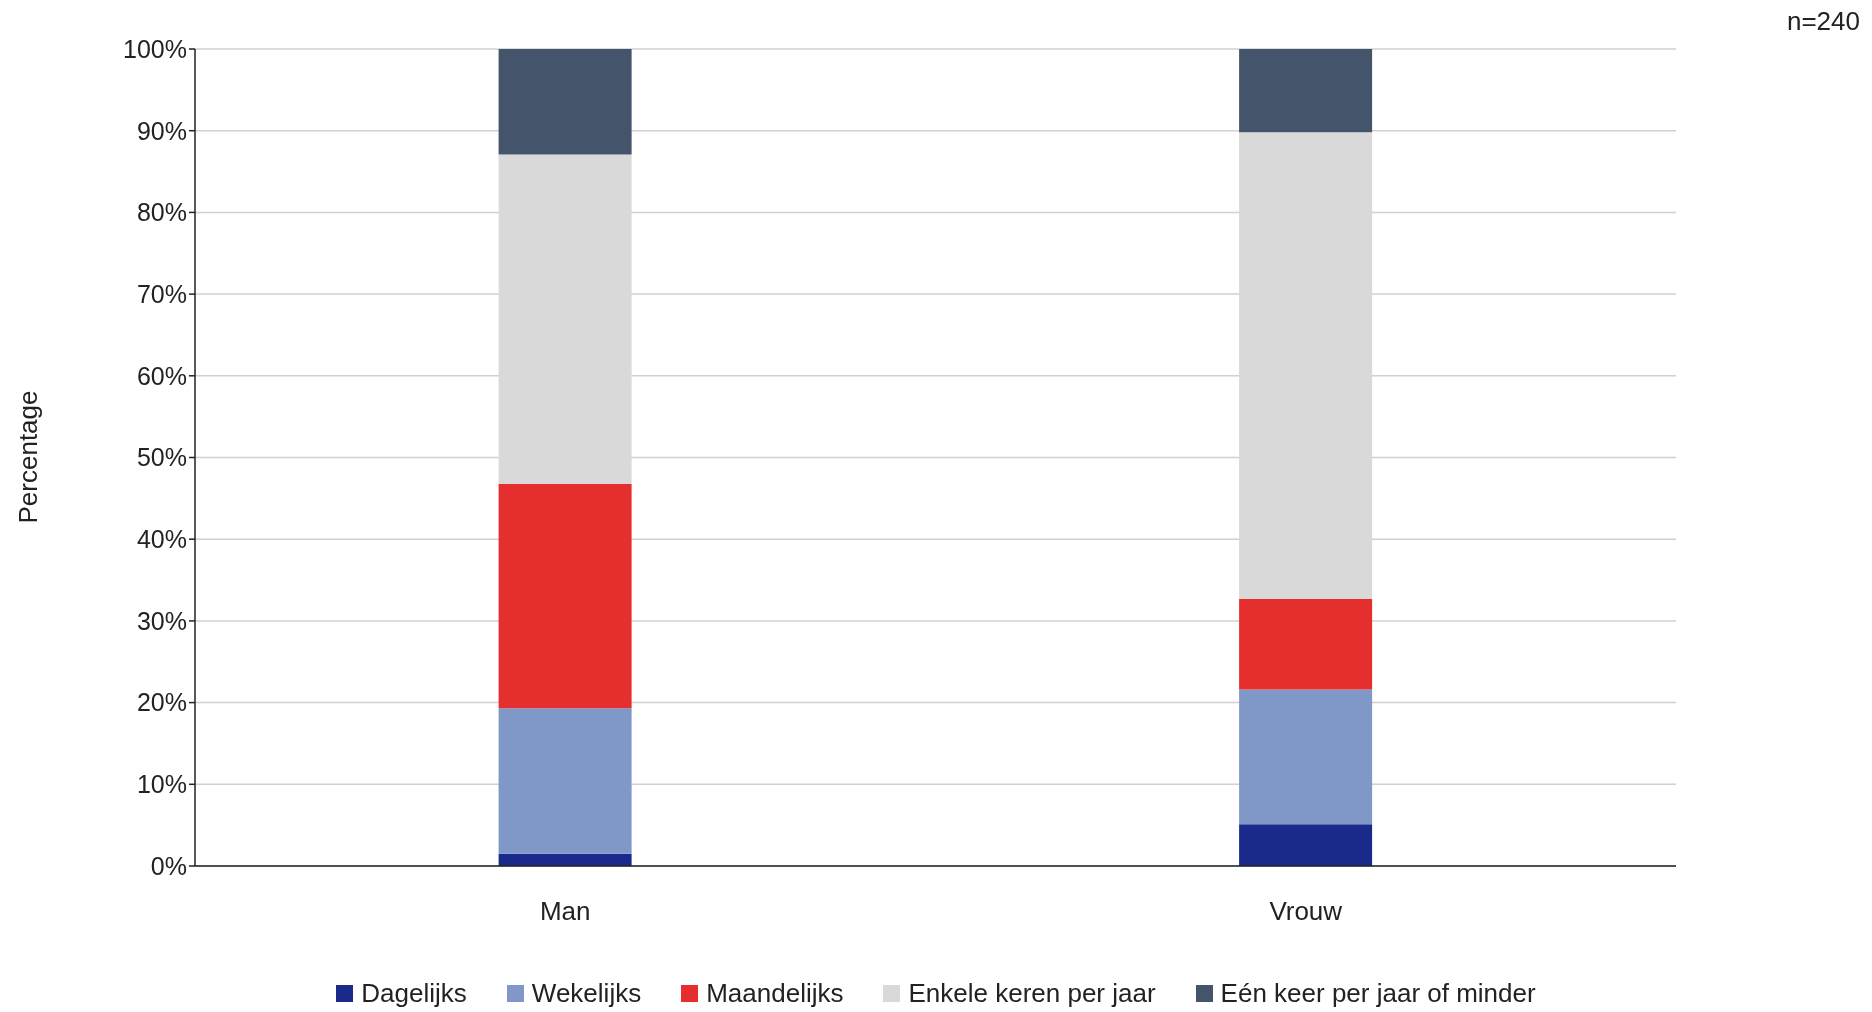  What do you see at coordinates (155, 48) in the screenshot?
I see `y-tick-label: 100%` at bounding box center [155, 48].